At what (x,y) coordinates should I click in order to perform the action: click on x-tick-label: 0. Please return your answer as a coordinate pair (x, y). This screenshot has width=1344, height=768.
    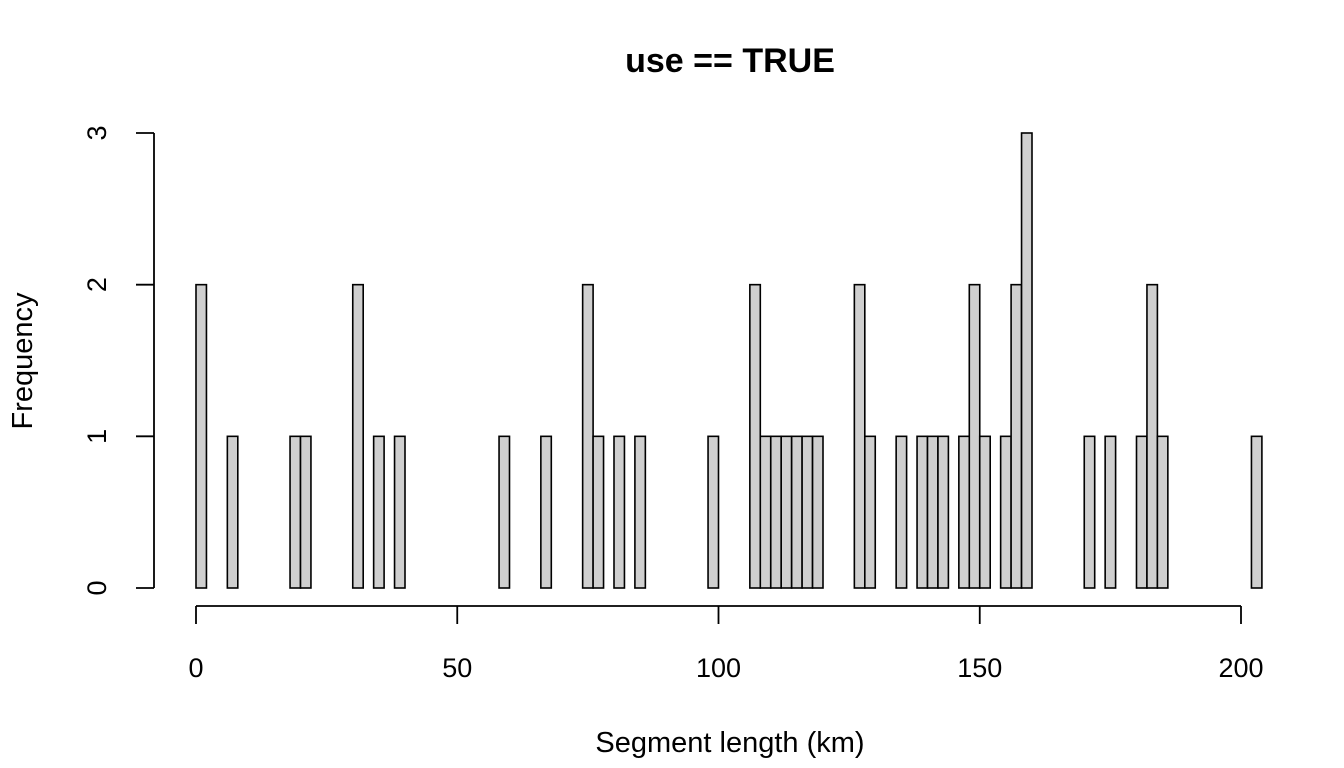
    Looking at the image, I should click on (195, 668).